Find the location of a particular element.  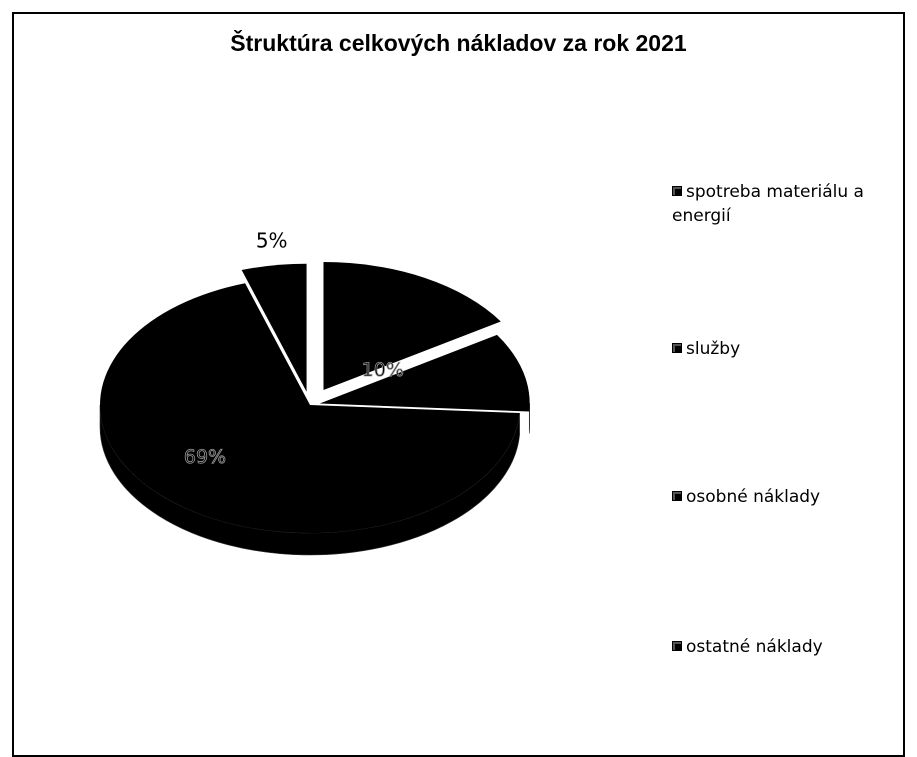

legend-label: spotreba materiálu a energií is located at coordinates (768, 204).